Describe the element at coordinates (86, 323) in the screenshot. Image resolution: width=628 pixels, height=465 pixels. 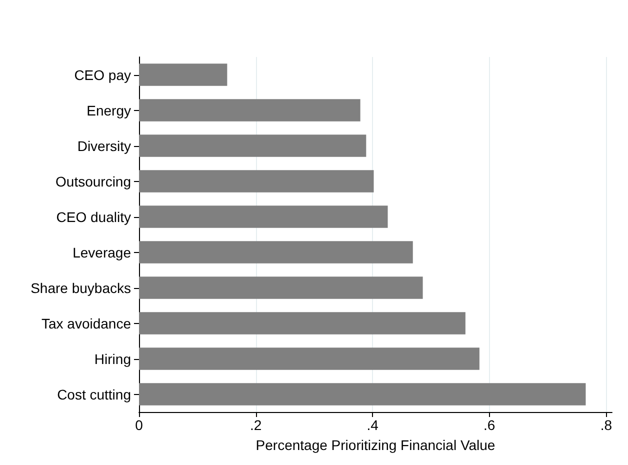
I see `y-tick-label: Tax avoidance` at that location.